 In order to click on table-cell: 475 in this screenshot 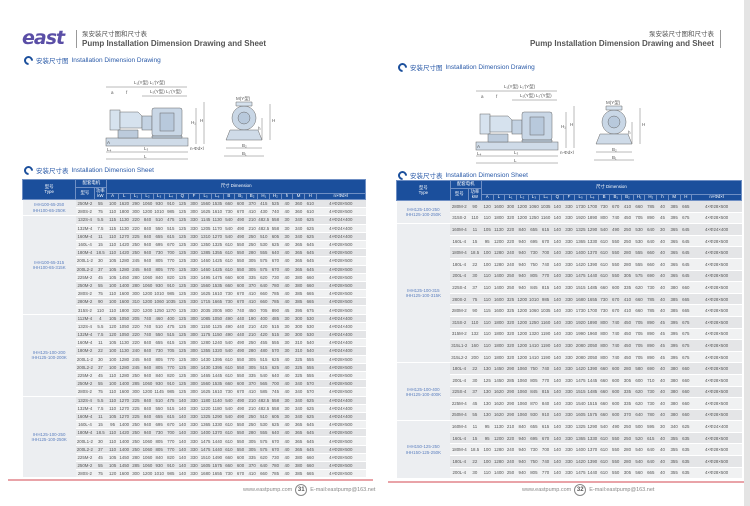, I will do `click(170, 327)`.